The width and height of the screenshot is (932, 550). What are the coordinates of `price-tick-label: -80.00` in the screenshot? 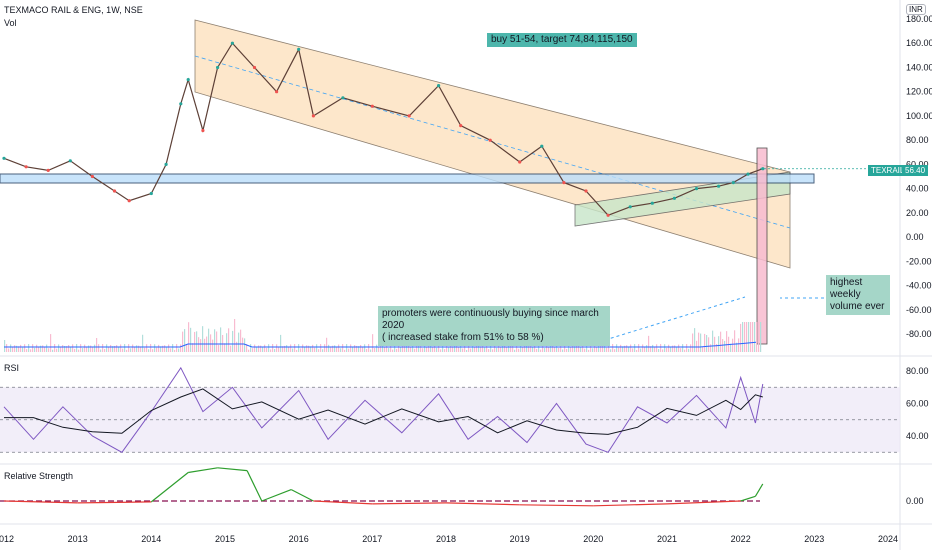 It's located at (919, 334).